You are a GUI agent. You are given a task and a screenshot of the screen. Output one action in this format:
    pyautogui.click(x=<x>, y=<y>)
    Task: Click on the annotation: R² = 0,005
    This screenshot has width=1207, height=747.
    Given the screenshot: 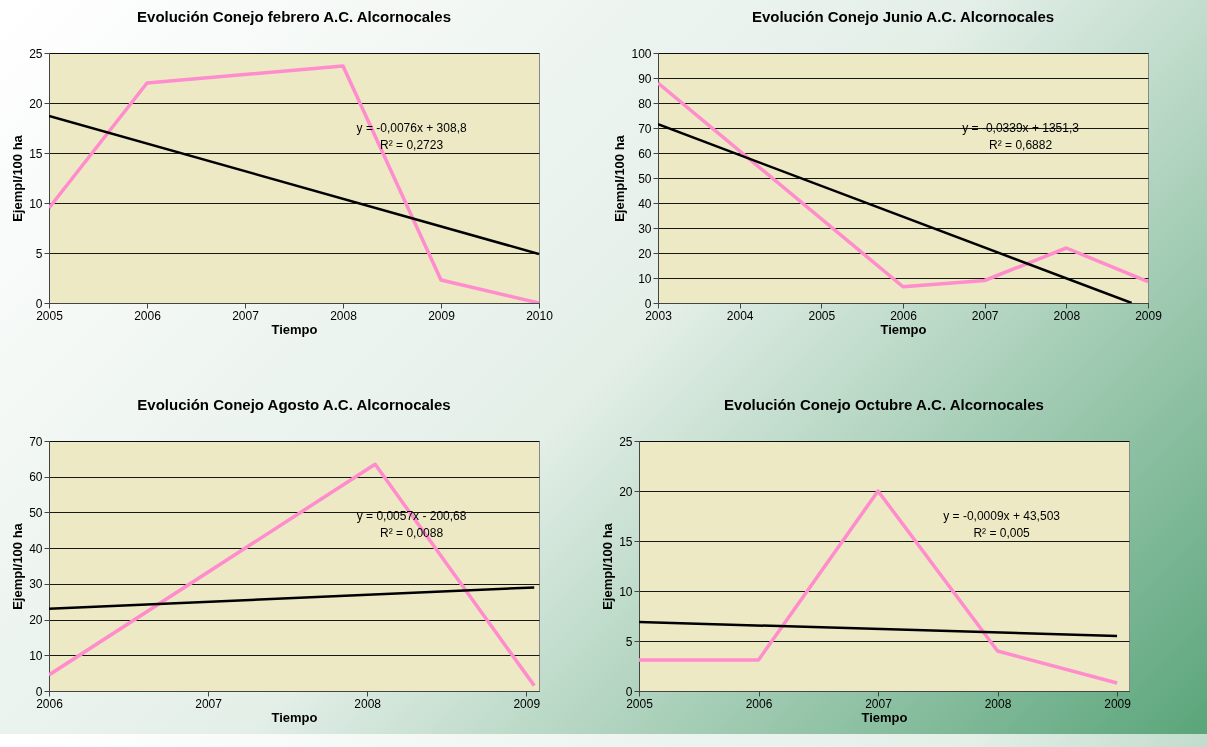 What is the action you would take?
    pyautogui.click(x=1002, y=533)
    